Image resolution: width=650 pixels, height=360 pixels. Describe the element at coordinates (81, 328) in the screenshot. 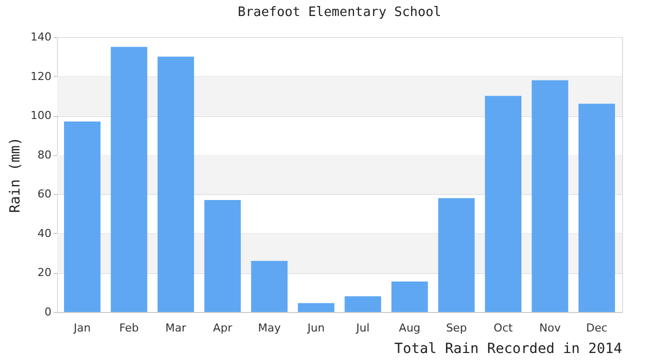

I see `x-tick-label: Jan` at that location.